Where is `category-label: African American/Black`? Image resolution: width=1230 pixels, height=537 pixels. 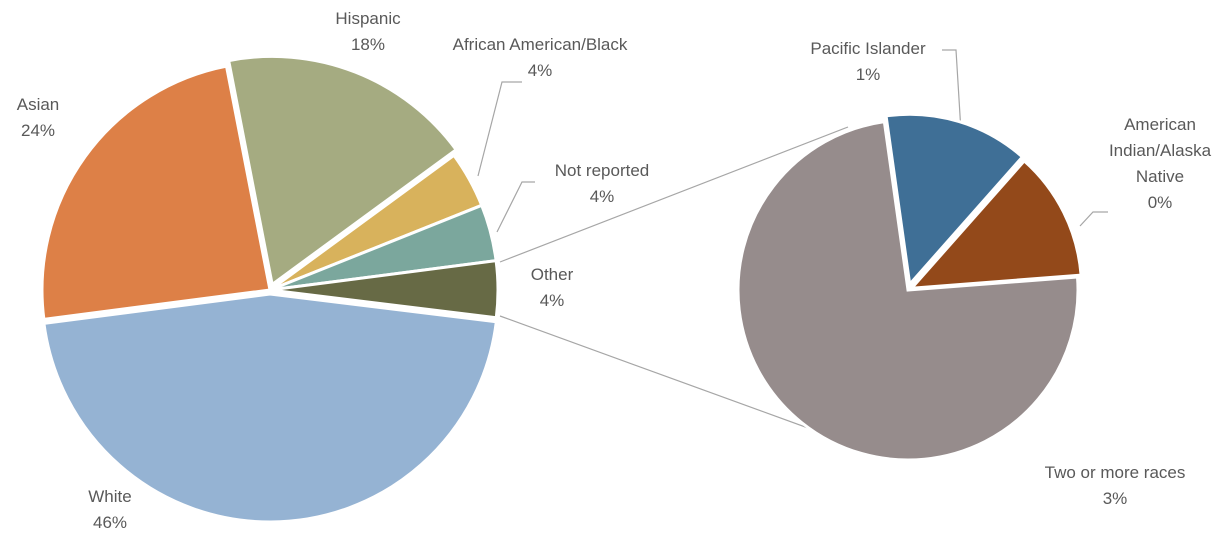 category-label: African American/Black is located at coordinates (540, 44).